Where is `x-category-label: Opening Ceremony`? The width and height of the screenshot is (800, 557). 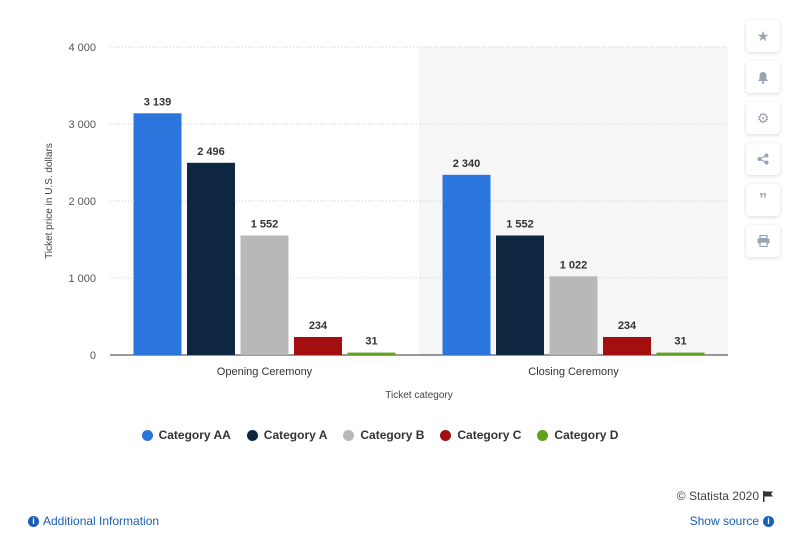 x-category-label: Opening Ceremony is located at coordinates (265, 372).